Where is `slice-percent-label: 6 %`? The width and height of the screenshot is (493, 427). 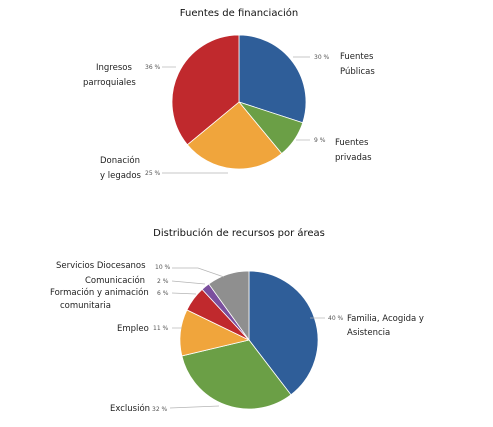
slice-percent-label: 6 % is located at coordinates (163, 293).